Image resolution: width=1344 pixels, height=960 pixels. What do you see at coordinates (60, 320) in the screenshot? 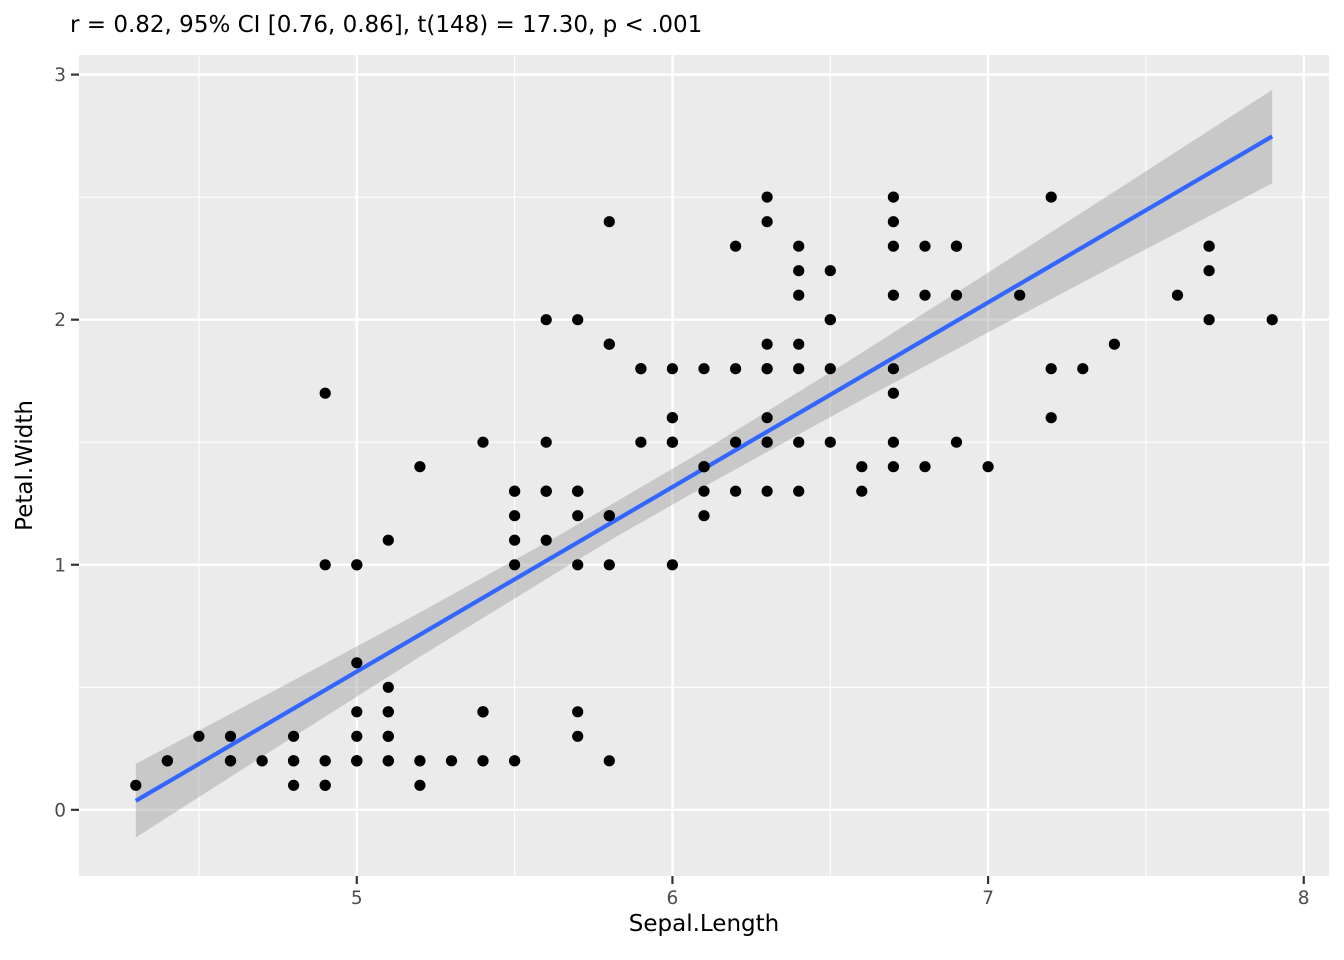
I see `y-tick-label: 2` at bounding box center [60, 320].